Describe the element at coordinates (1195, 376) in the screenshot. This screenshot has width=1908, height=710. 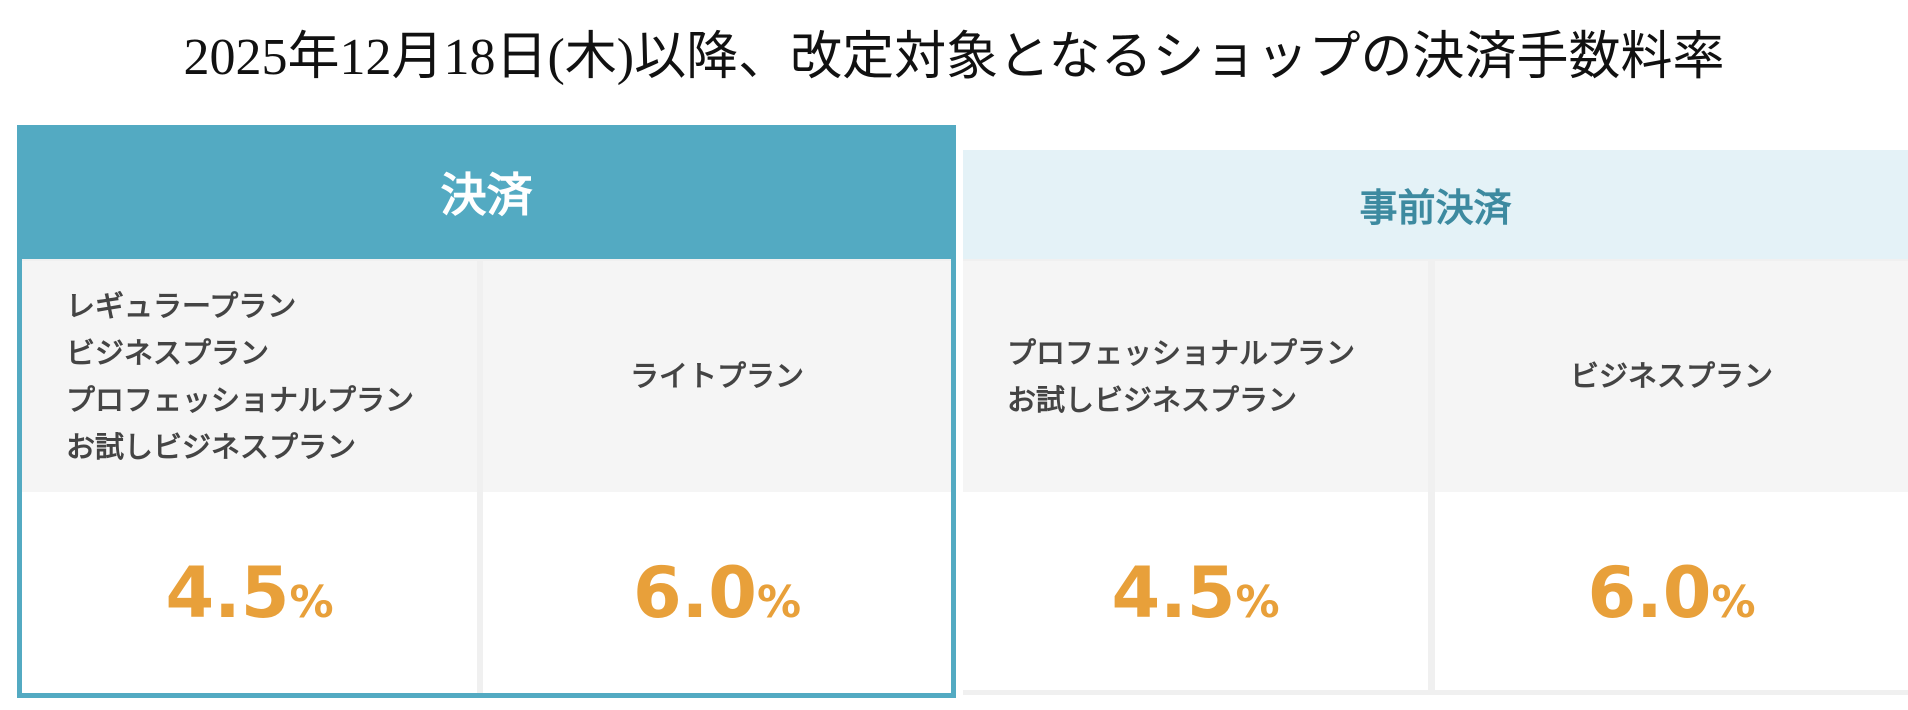
I see `plan-names: プロフェッショナルプラン お試しビジネスプラン` at that location.